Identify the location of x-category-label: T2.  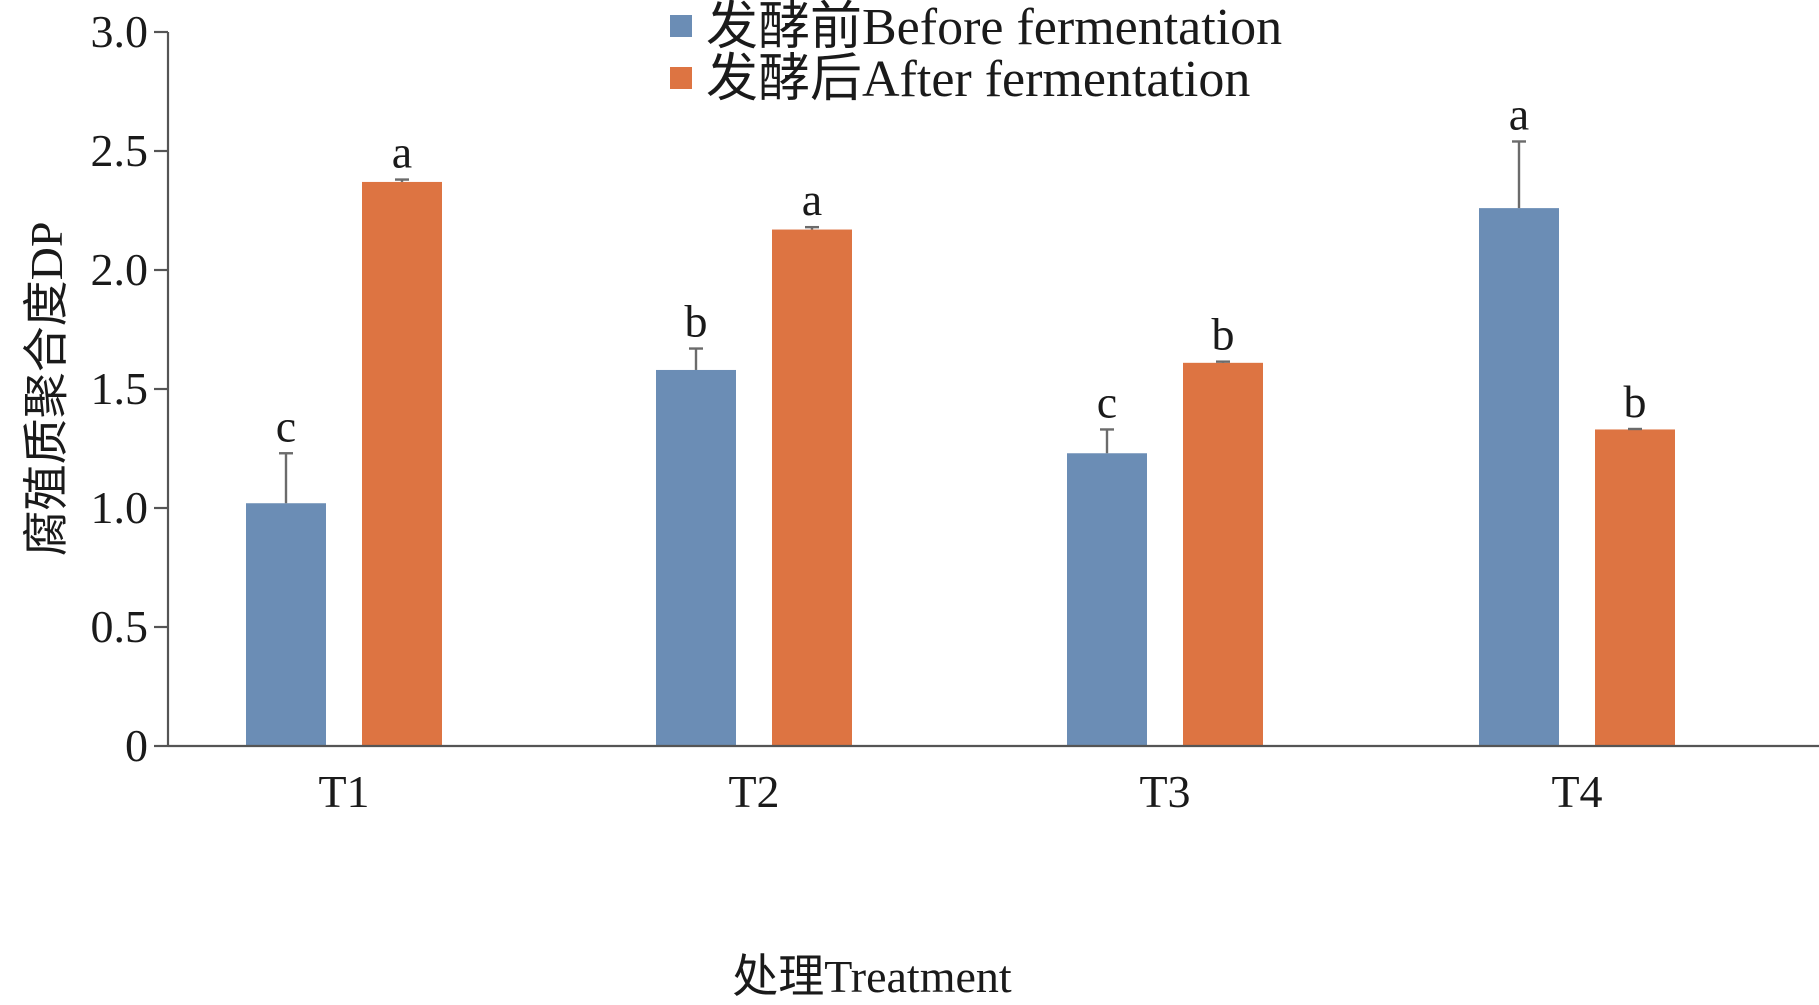
(753, 791).